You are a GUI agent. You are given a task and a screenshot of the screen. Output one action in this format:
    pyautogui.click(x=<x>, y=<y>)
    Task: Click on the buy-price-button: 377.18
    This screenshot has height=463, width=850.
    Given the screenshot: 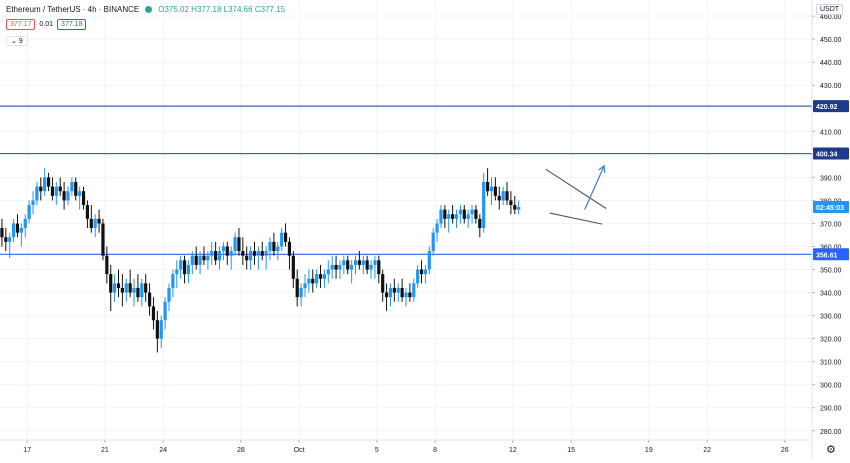 What is the action you would take?
    pyautogui.click(x=72, y=24)
    